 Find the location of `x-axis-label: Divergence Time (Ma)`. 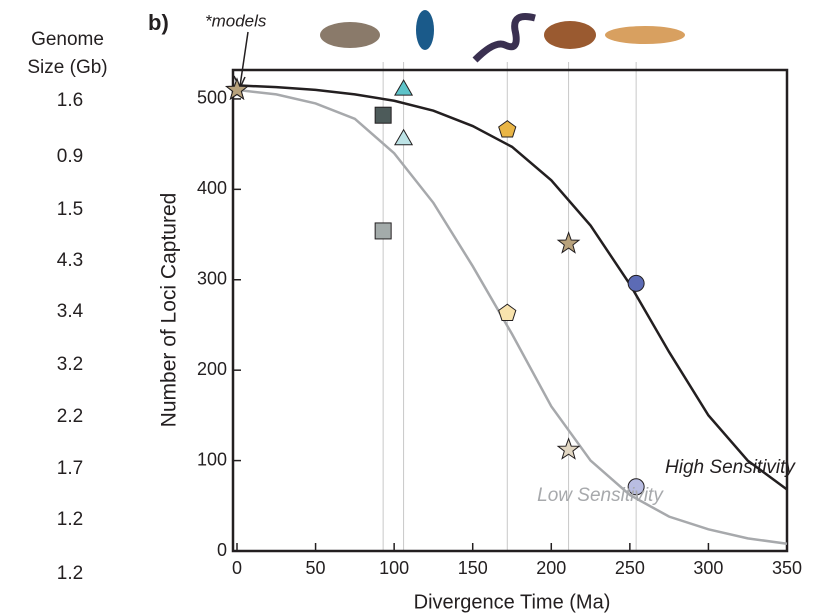

x-axis-label: Divergence Time (Ma) is located at coordinates (512, 602).